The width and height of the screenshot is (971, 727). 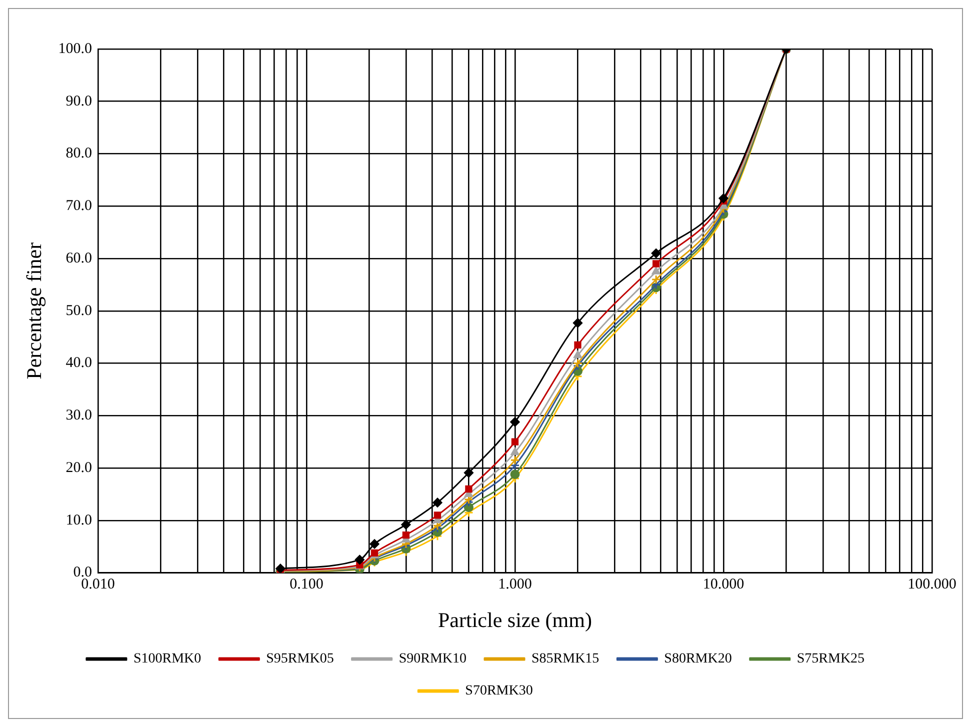 What do you see at coordinates (79, 468) in the screenshot?
I see `y-tick-label: 20.0` at bounding box center [79, 468].